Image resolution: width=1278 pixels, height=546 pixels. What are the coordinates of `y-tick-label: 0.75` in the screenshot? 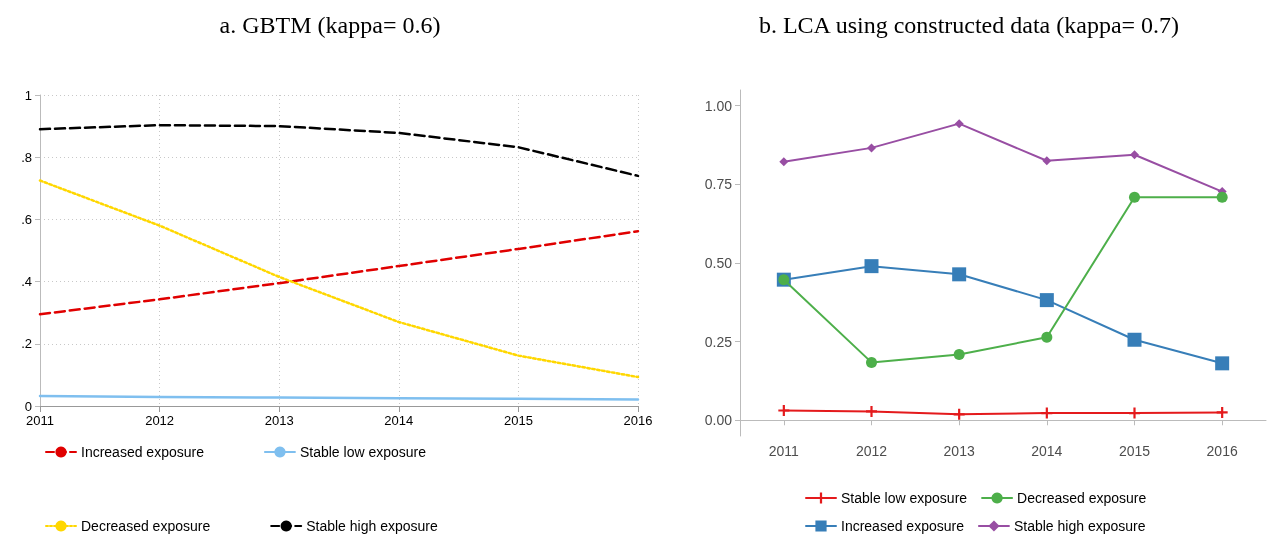 It's located at (718, 184).